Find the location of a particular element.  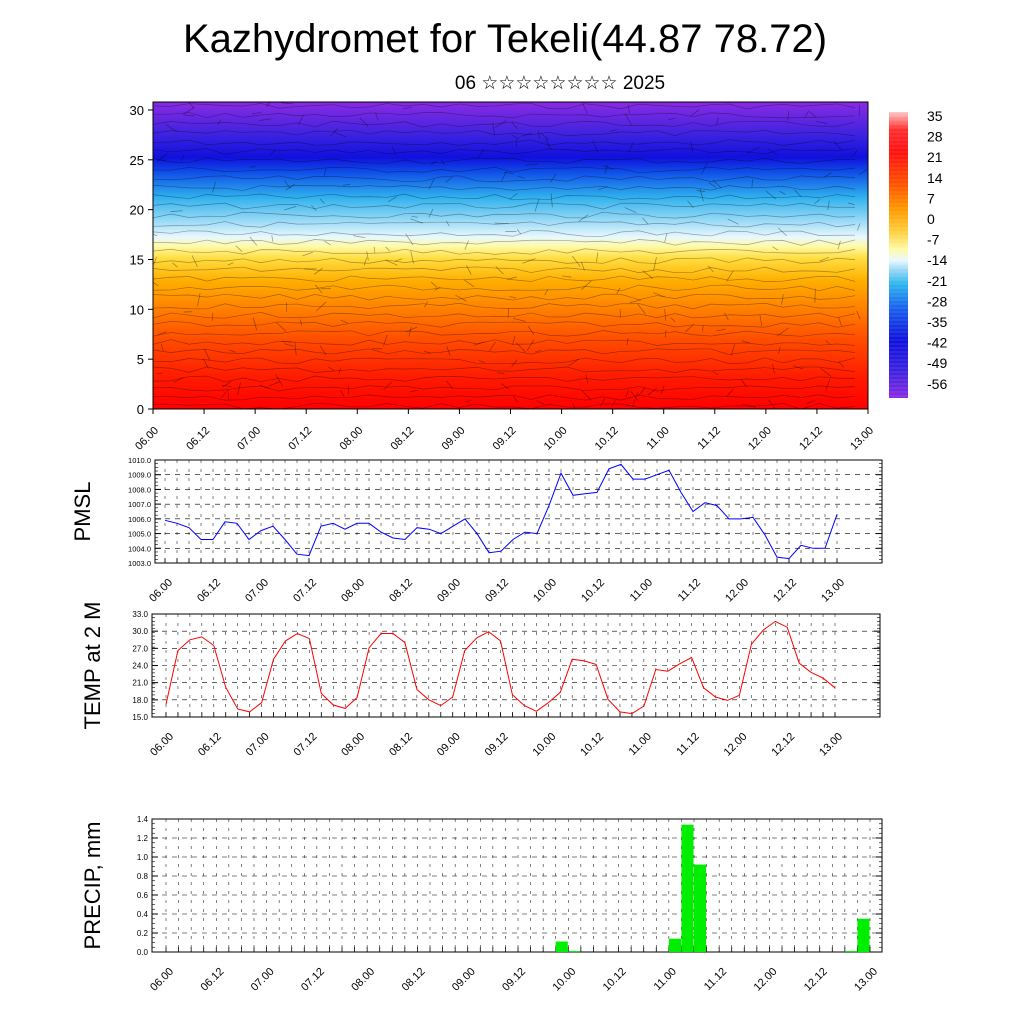

colorbar-label: -7 is located at coordinates (933, 240).